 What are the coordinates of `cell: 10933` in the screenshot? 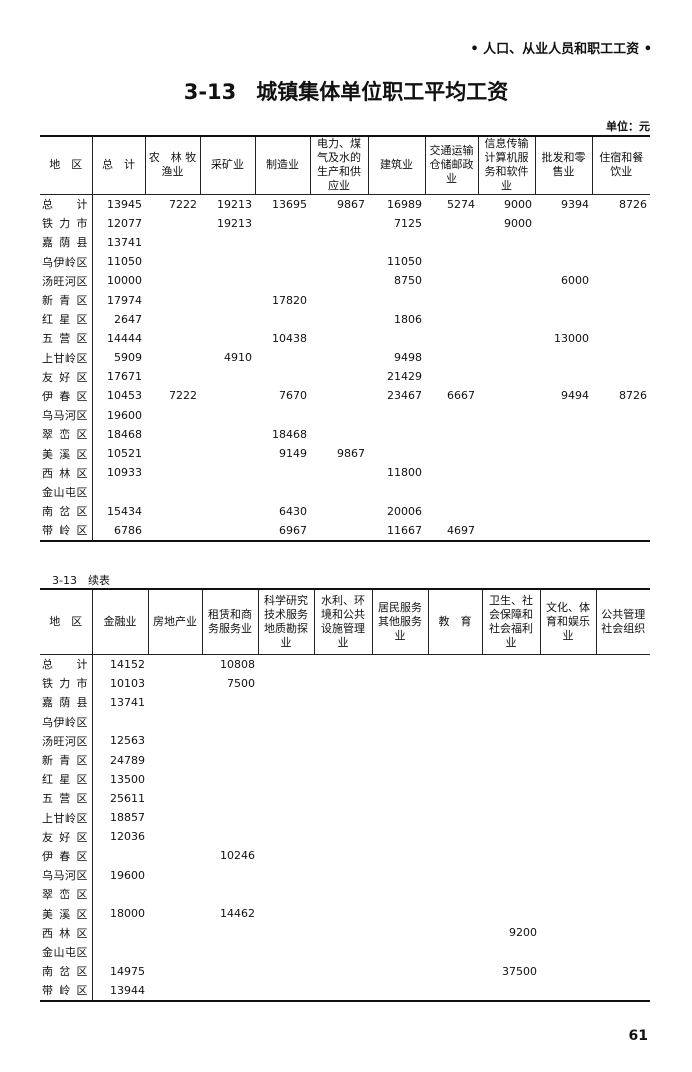 It's located at (124, 473).